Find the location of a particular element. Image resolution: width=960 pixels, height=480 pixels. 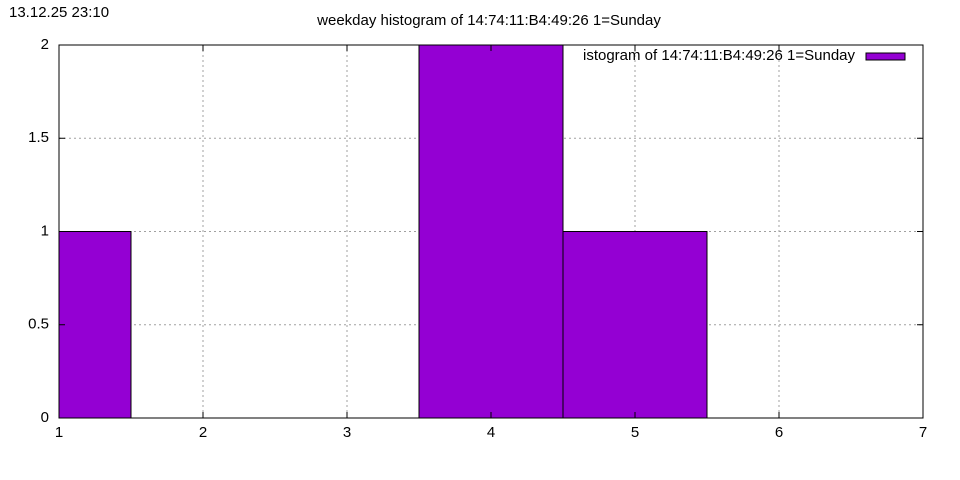

x-tick-label: 5 is located at coordinates (635, 432).